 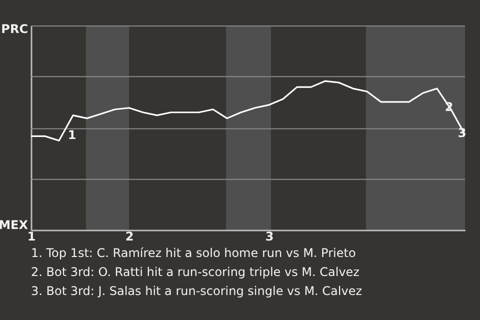 What do you see at coordinates (14, 29) in the screenshot?
I see `text: PRC` at bounding box center [14, 29].